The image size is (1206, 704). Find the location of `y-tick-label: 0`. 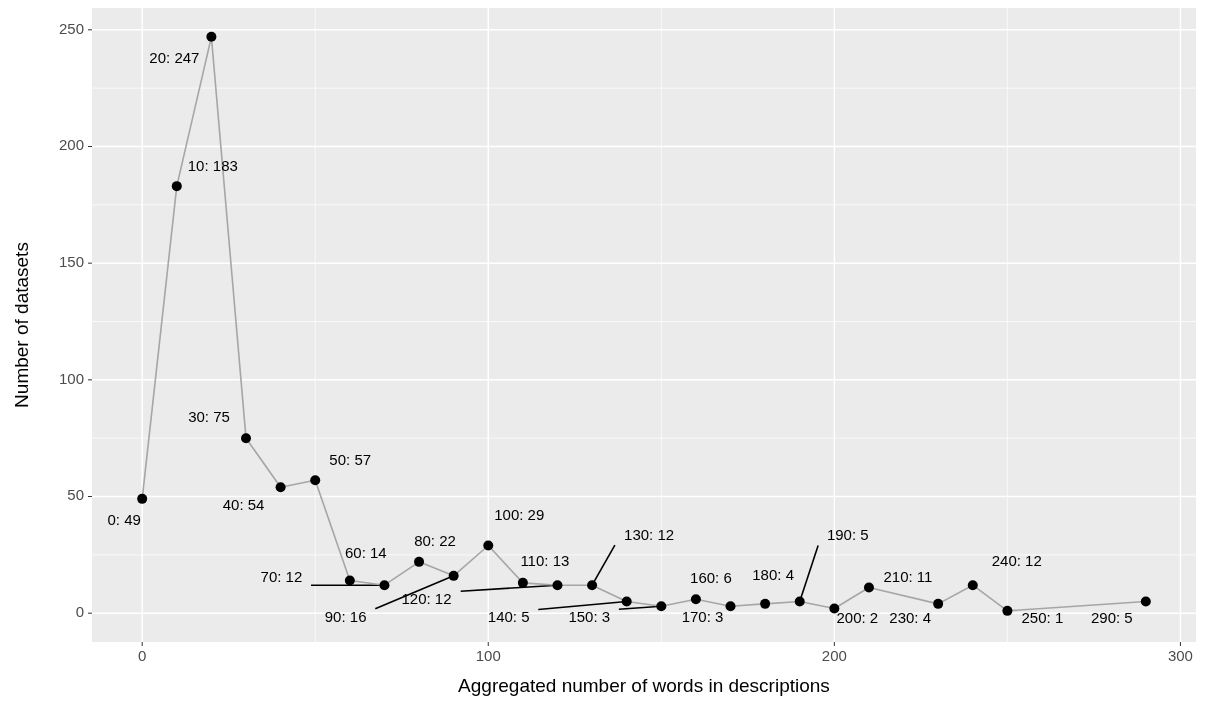

y-tick-label: 0 is located at coordinates (79, 612).